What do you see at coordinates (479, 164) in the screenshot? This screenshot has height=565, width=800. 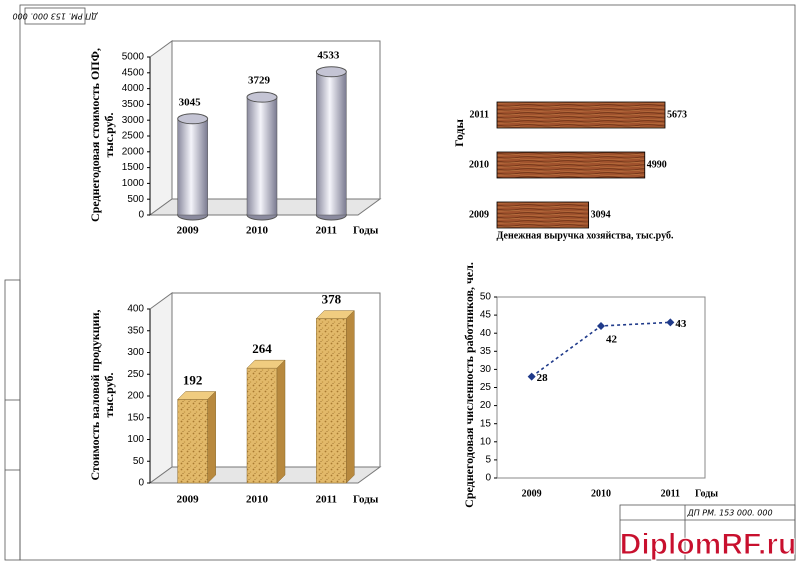 I see `y-tick-label: 2010` at bounding box center [479, 164].